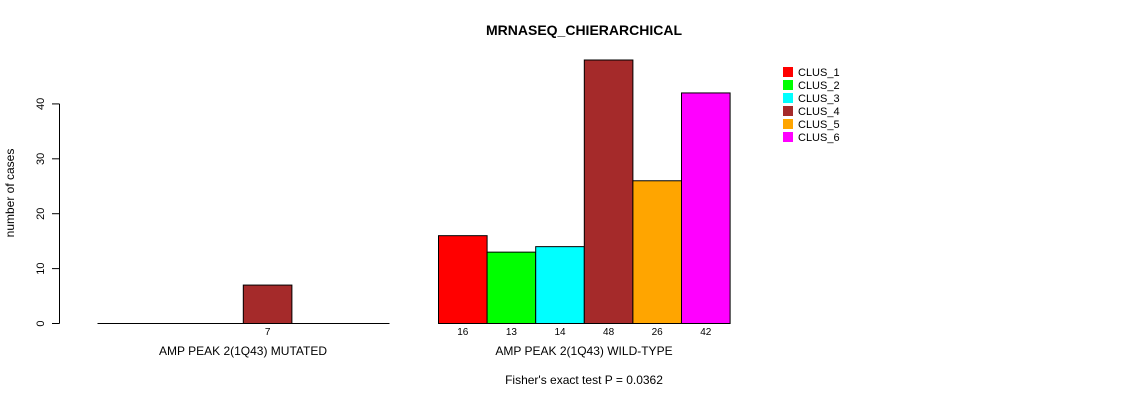  Describe the element at coordinates (560, 332) in the screenshot. I see `bar-data-label: 14` at that location.